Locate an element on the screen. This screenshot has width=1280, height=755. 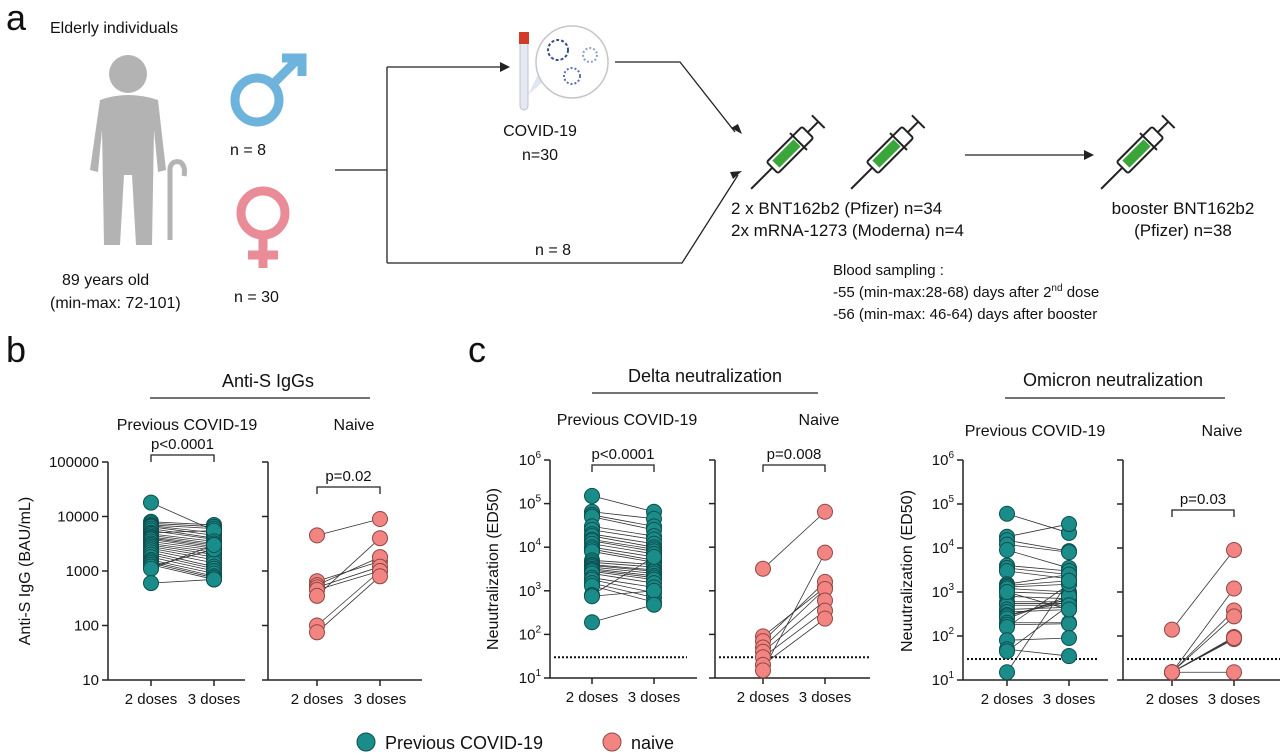
female-count: n = 30 is located at coordinates (256, 297).